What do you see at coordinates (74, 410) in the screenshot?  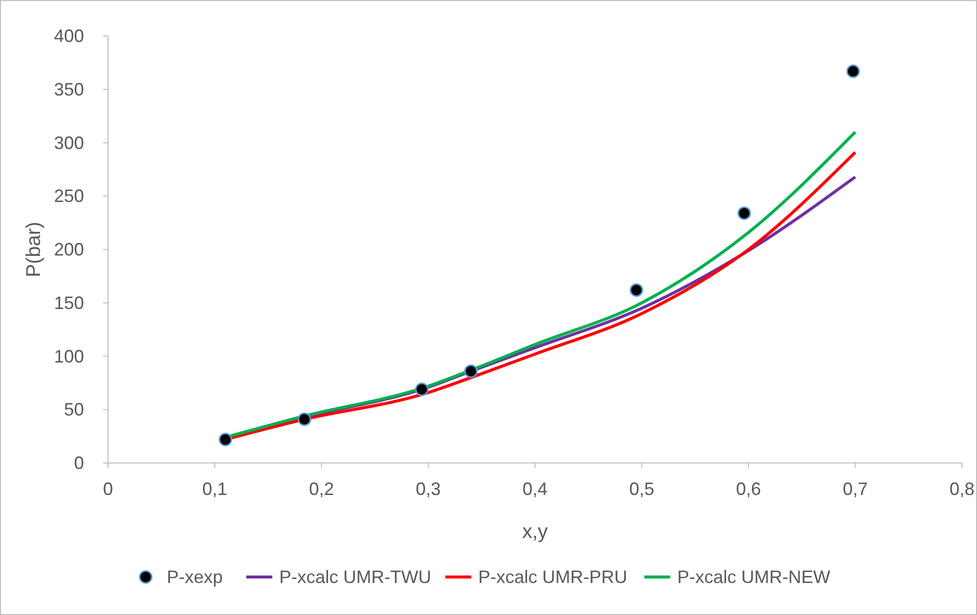 I see `y-tick-label: 50` at bounding box center [74, 410].